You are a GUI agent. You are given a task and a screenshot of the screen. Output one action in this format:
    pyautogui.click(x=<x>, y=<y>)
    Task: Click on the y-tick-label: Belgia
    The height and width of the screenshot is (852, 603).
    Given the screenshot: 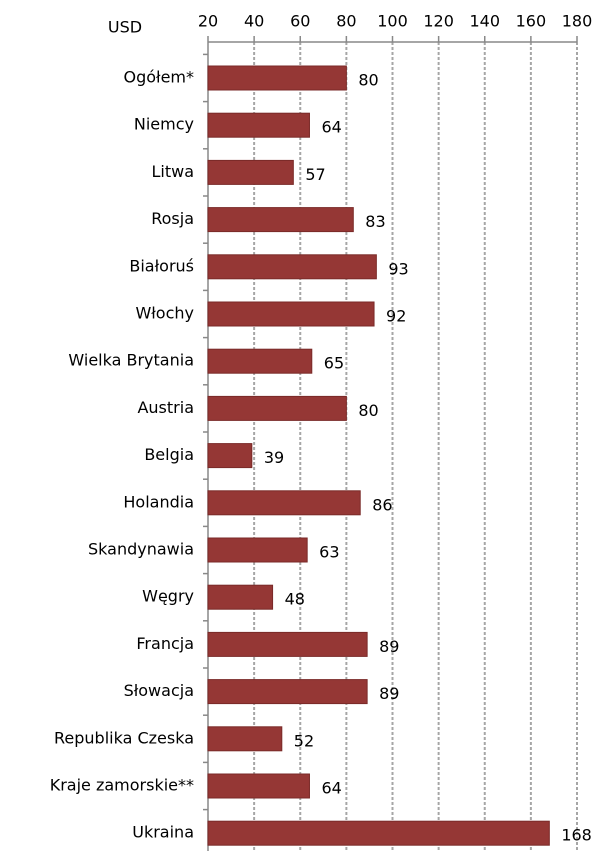 What is the action you would take?
    pyautogui.click(x=169, y=454)
    